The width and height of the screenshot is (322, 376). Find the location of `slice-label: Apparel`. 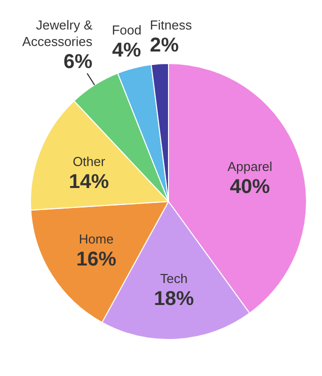

slice-label: Apparel is located at coordinates (249, 166).